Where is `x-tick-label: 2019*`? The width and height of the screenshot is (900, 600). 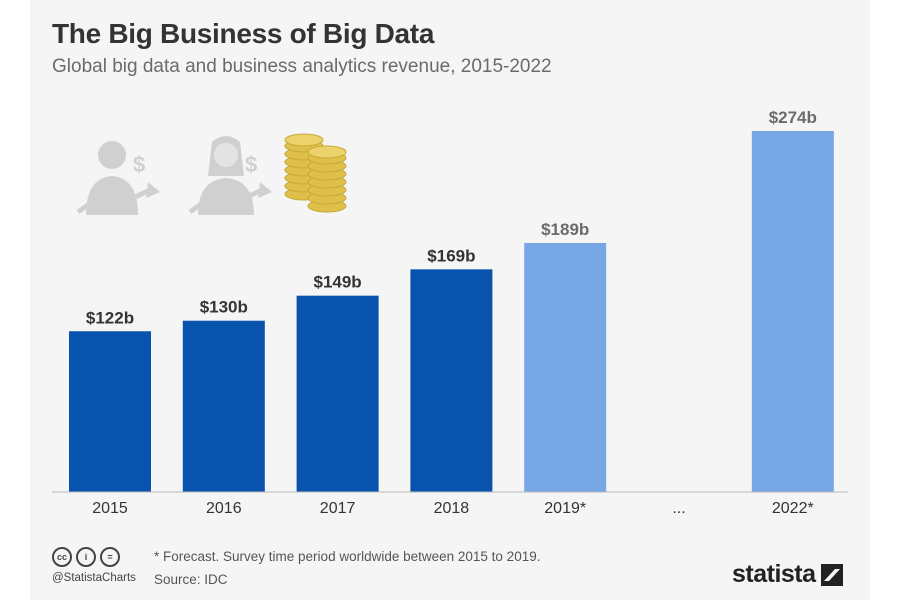 x-tick-label: 2019* is located at coordinates (565, 508).